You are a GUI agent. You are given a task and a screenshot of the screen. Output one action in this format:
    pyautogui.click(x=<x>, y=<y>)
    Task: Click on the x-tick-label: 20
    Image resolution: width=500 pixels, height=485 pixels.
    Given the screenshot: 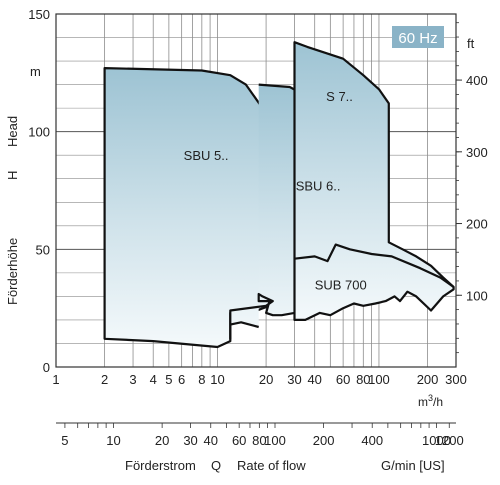 What is the action you would take?
    pyautogui.click(x=266, y=379)
    